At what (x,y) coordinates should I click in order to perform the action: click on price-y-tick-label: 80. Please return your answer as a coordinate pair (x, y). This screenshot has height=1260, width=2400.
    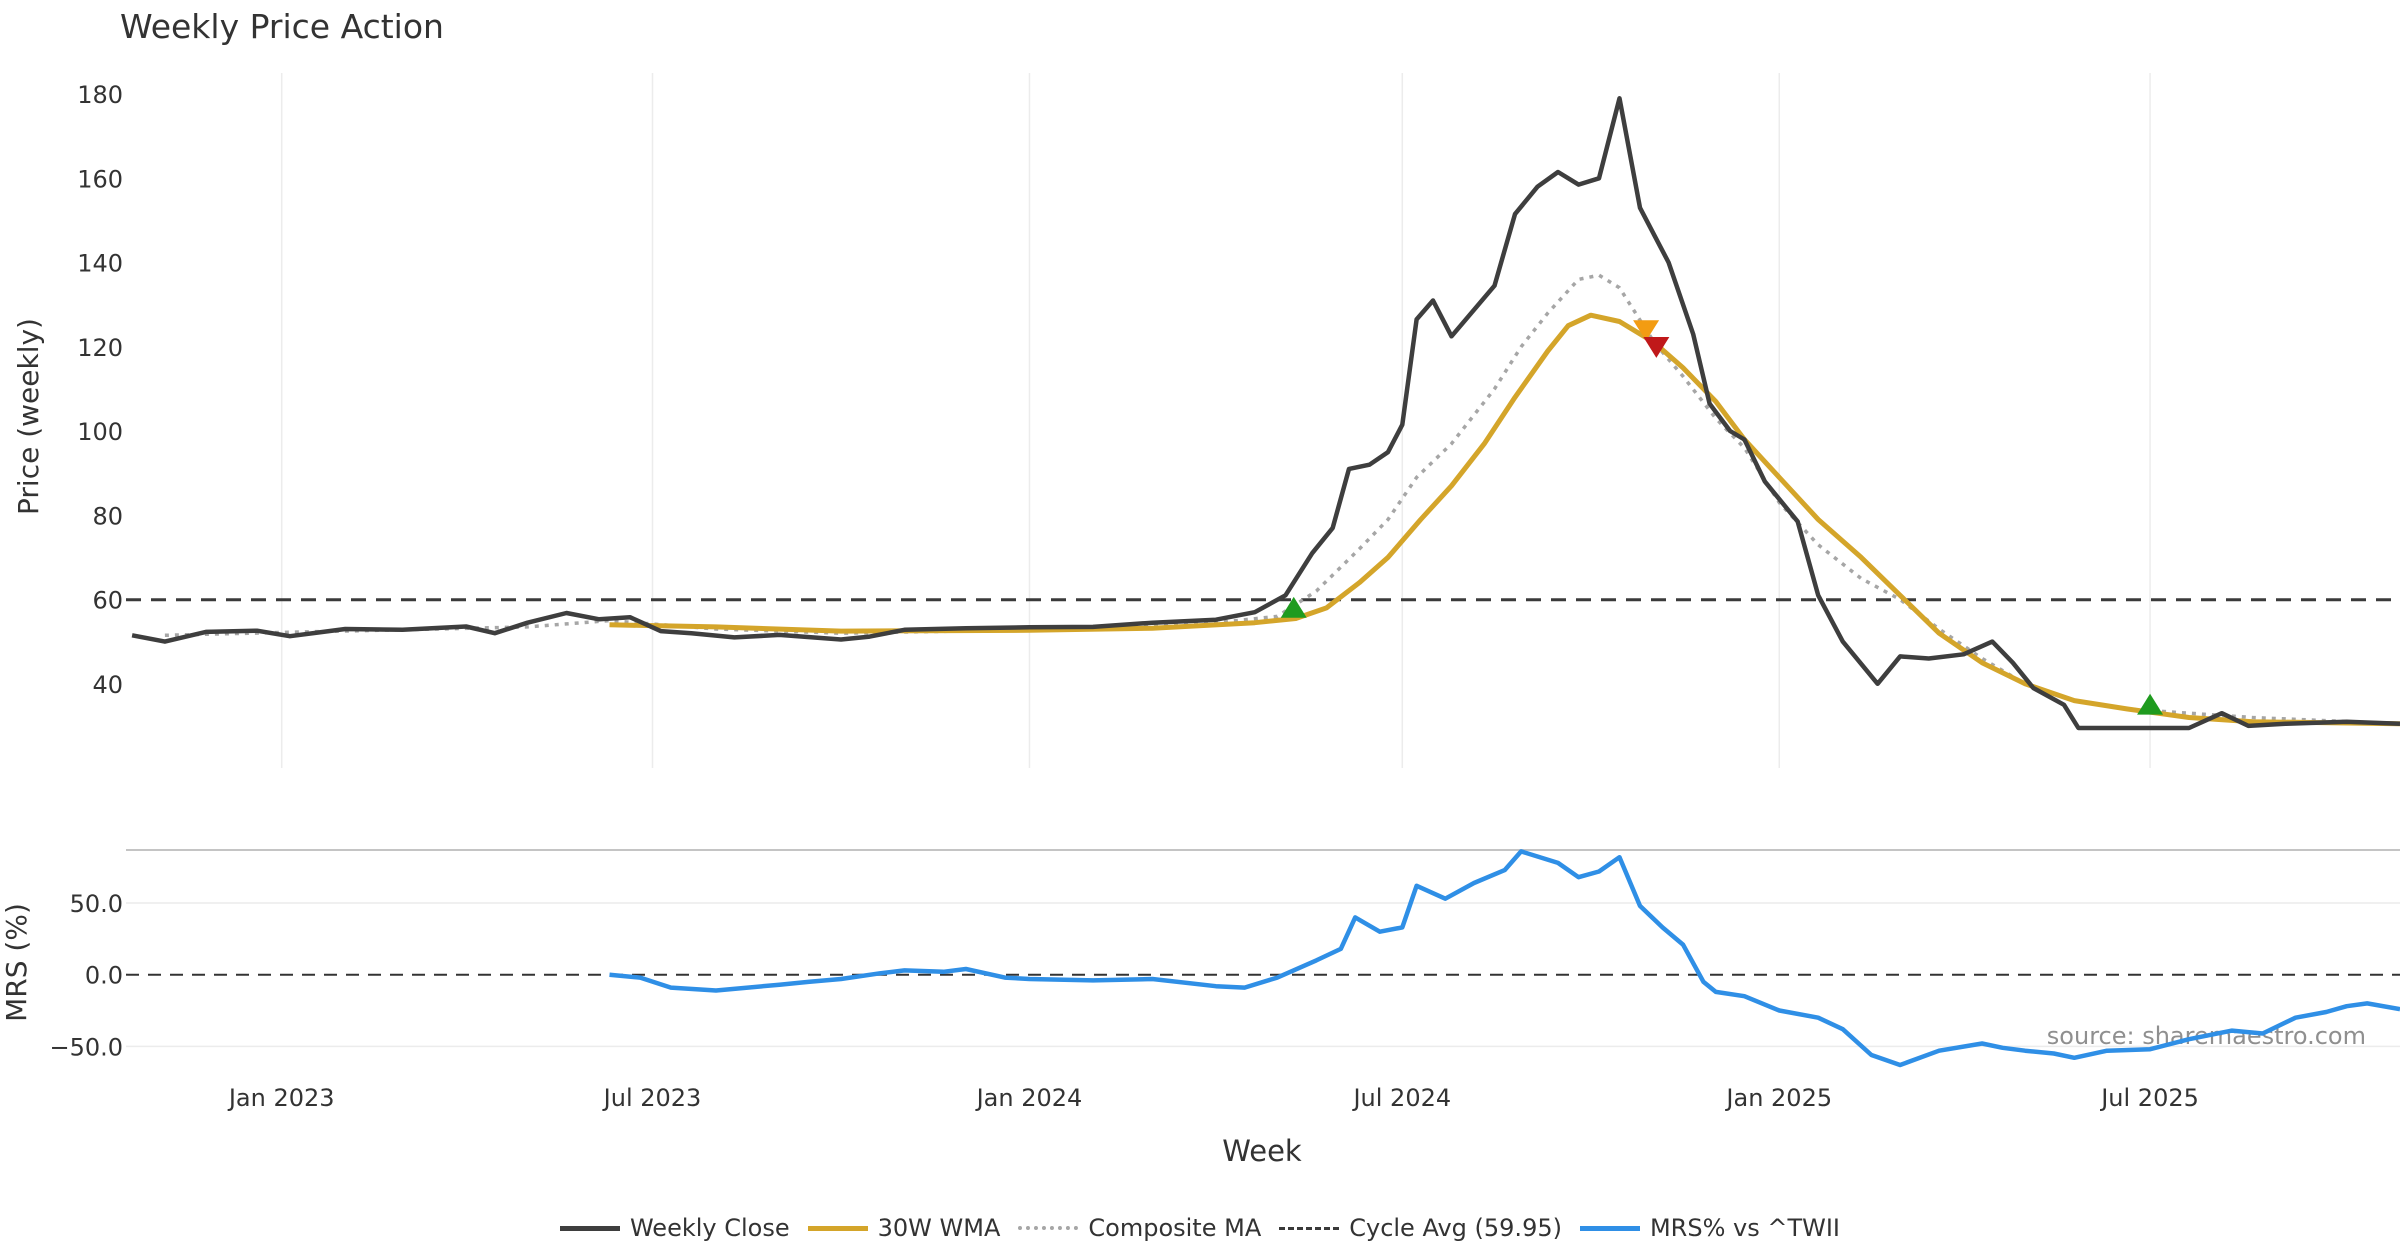
    Looking at the image, I should click on (107, 516).